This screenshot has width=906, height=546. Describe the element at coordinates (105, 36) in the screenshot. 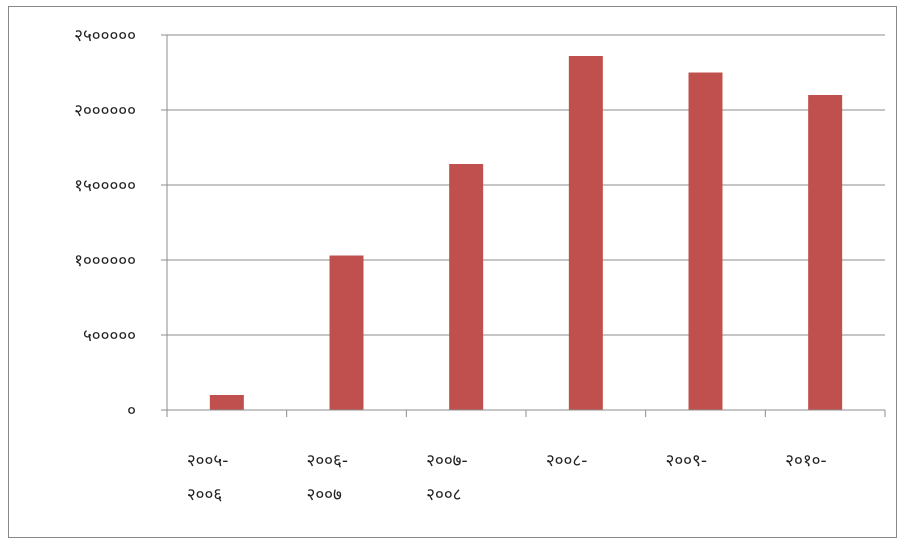

I see `y-tick-label: २५०००००` at that location.